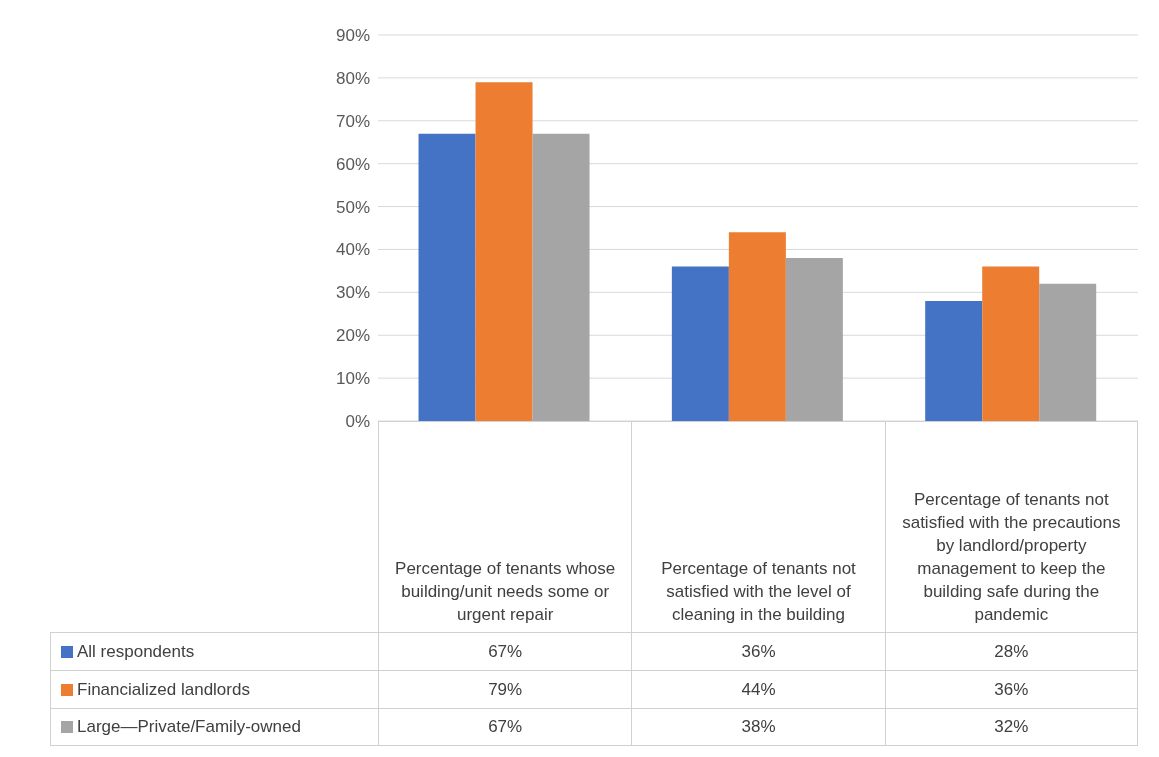  I want to click on y-tick-label: 70%, so click(352, 121).